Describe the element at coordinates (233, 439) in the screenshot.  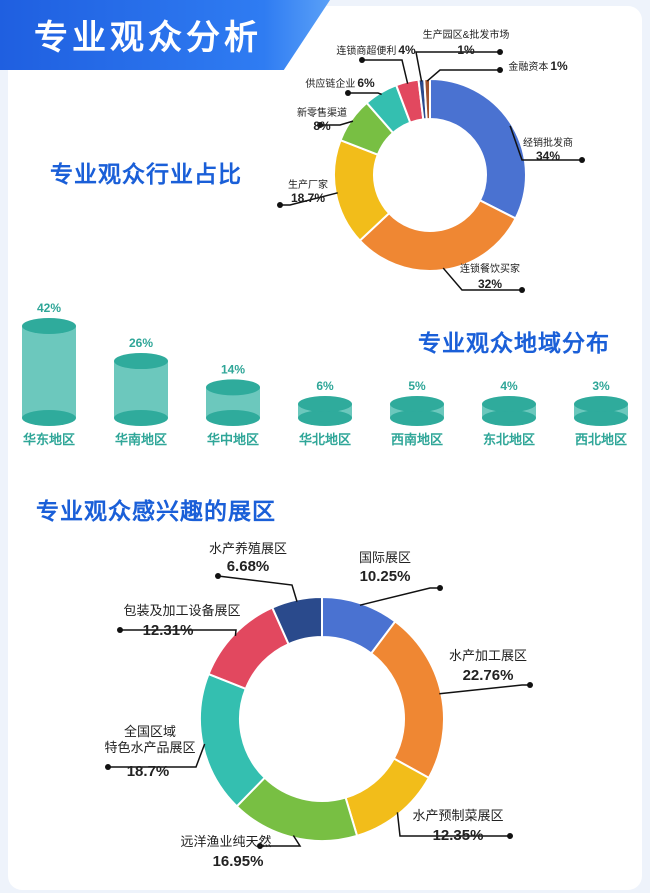
I see `region-category-label: 华中地区` at that location.